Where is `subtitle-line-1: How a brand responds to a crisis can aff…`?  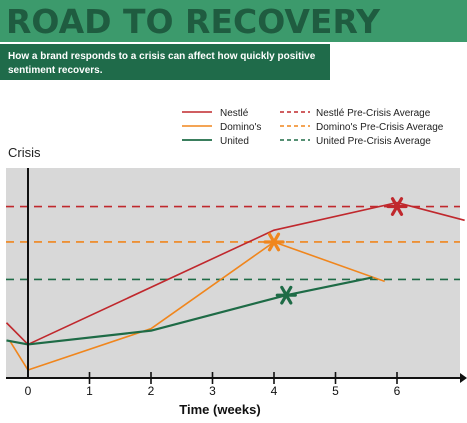 subtitle-line-1: How a brand responds to a crisis can aff… is located at coordinates (162, 56).